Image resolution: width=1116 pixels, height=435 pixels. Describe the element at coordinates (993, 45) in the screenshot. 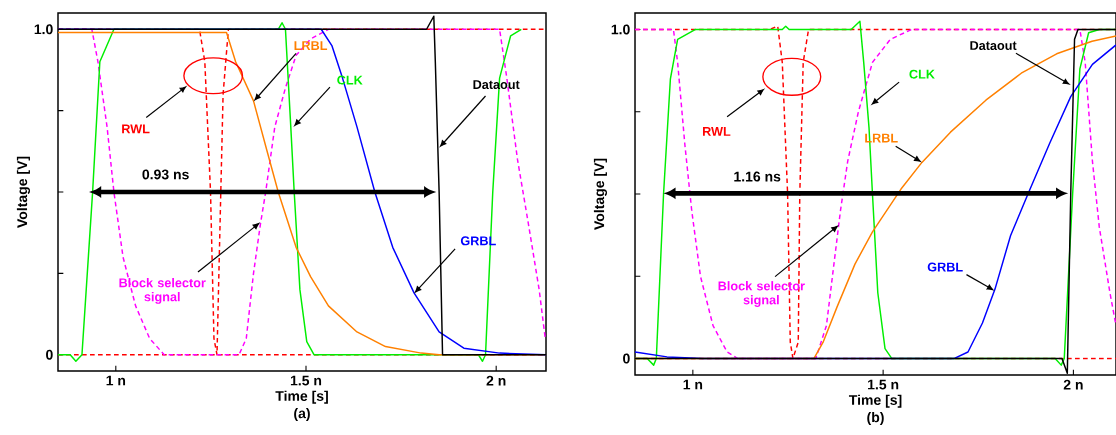

I see `text: Dataout` at that location.